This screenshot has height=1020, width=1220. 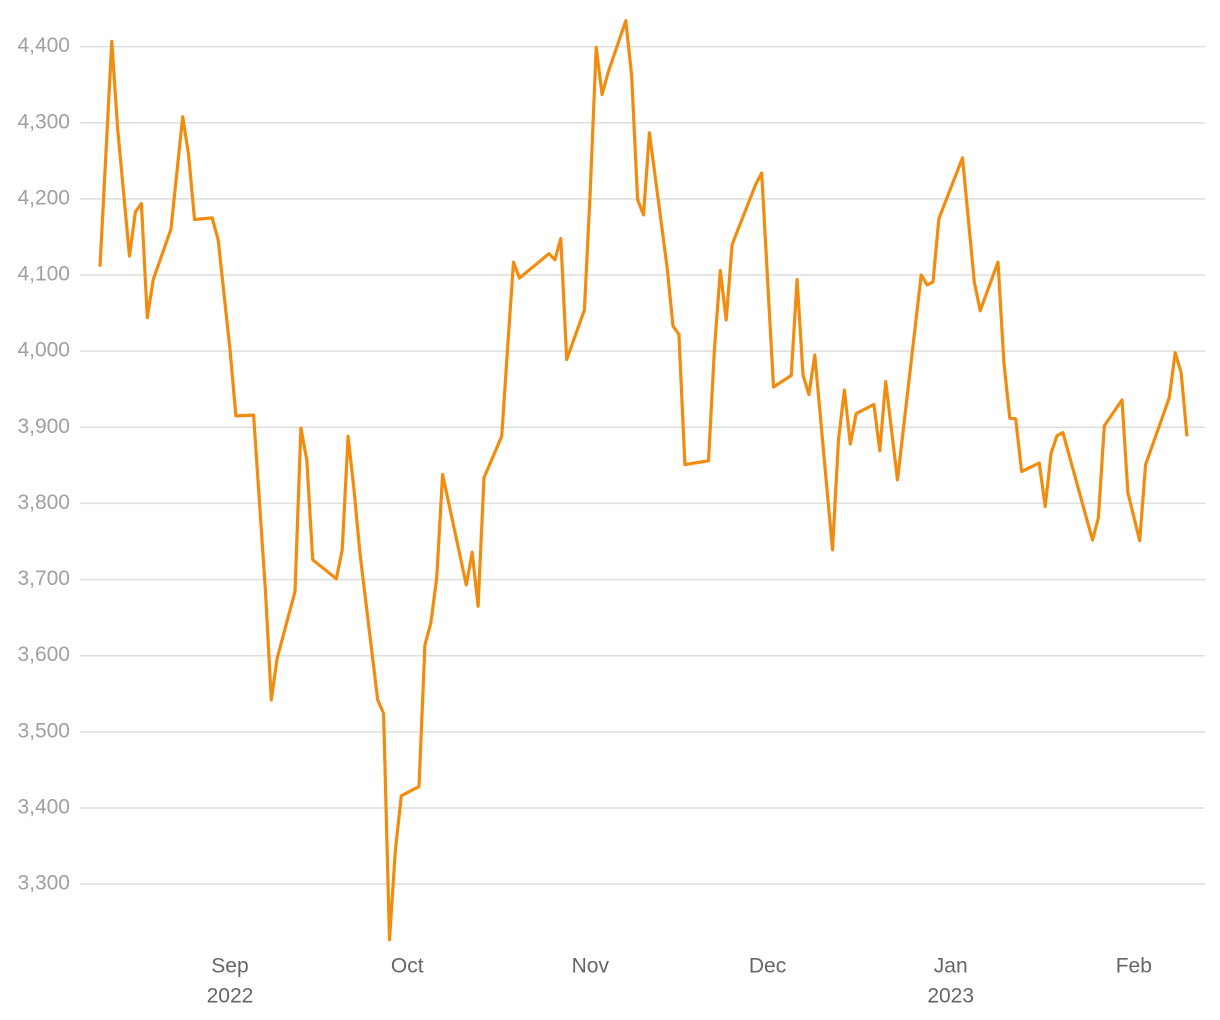 What do you see at coordinates (950, 996) in the screenshot?
I see `x-tick-year: 2023` at bounding box center [950, 996].